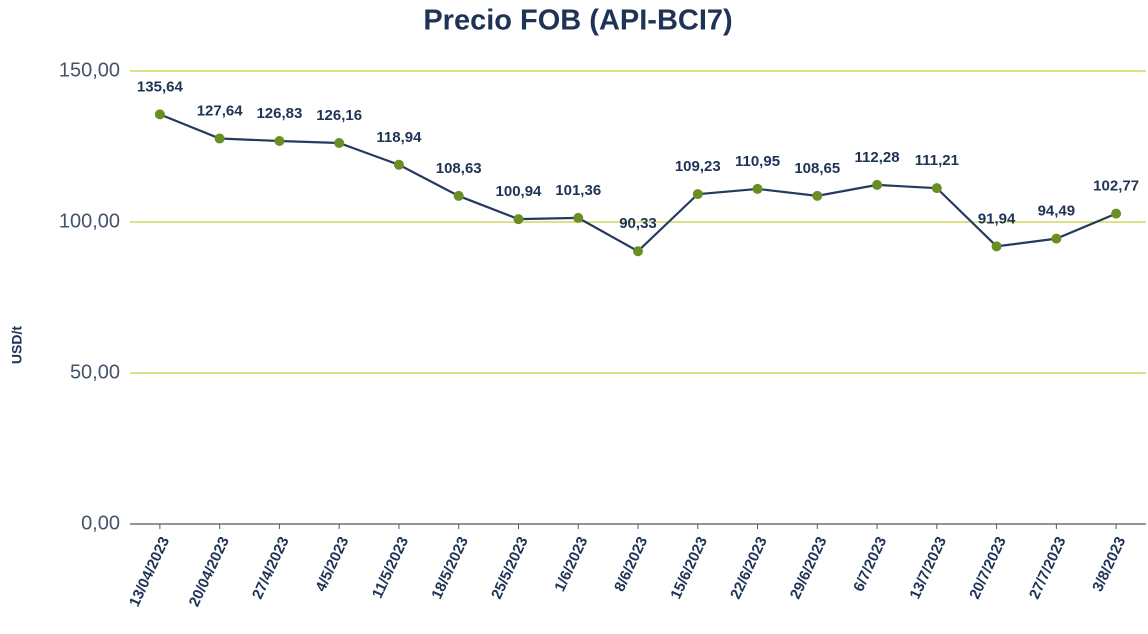 The height and width of the screenshot is (634, 1148). Describe the element at coordinates (997, 218) in the screenshot. I see `data-label: 91,94` at that location.